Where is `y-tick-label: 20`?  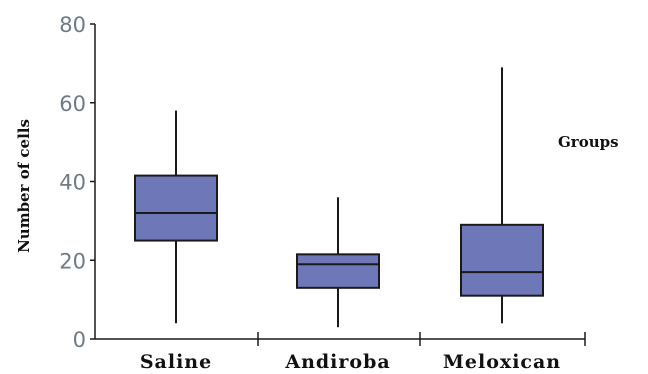 y-tick-label: 20 is located at coordinates (72, 261).